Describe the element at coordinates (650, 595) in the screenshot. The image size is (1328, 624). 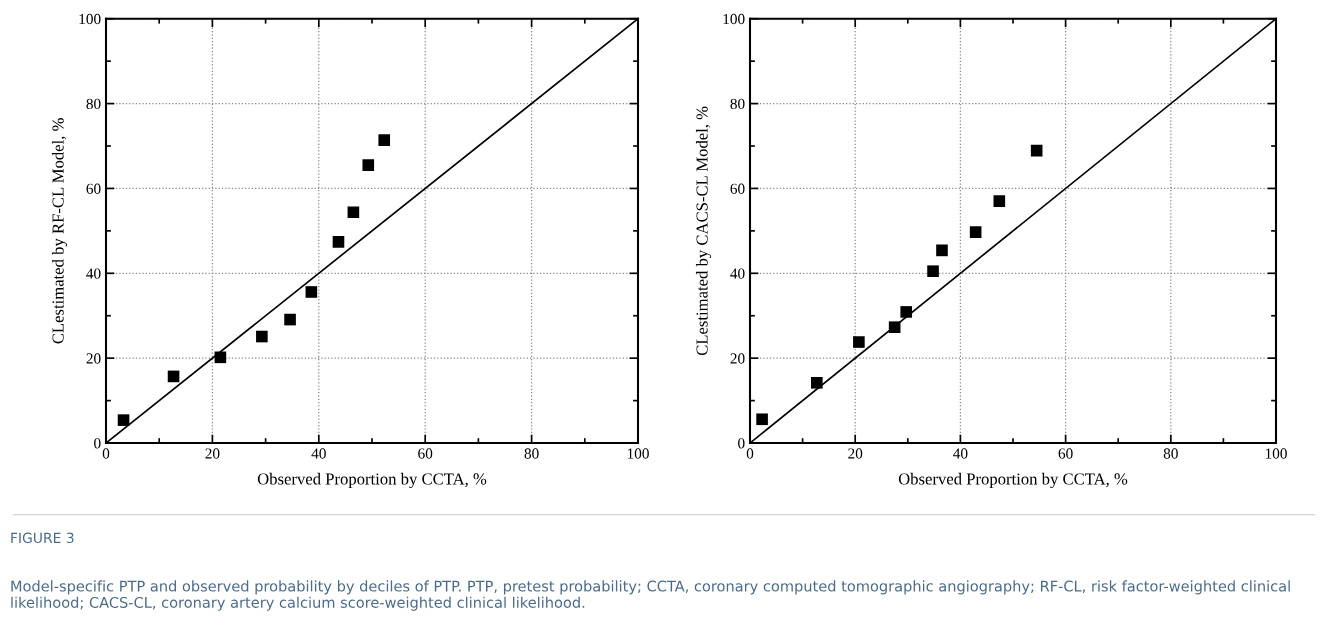
I see `text: Model-specific PTP and observed probability by deciles of PTP. PTP, pretest probability; CCTA, coronary computed tomographic angiography; RF-CL, risk factor-weighted clinical likelihood; CACS-CL, coronary artery calcium score-weighted clinical likelihood.` at that location.